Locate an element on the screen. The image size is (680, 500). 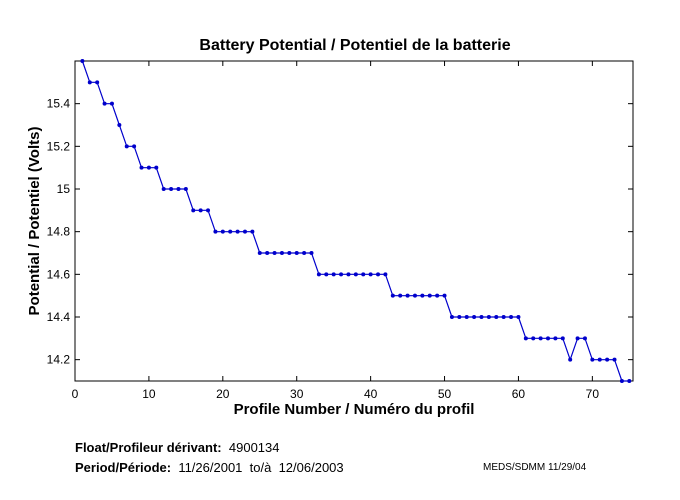
float-info: Float/Profileur dérivant: 4900134 is located at coordinates (177, 447).